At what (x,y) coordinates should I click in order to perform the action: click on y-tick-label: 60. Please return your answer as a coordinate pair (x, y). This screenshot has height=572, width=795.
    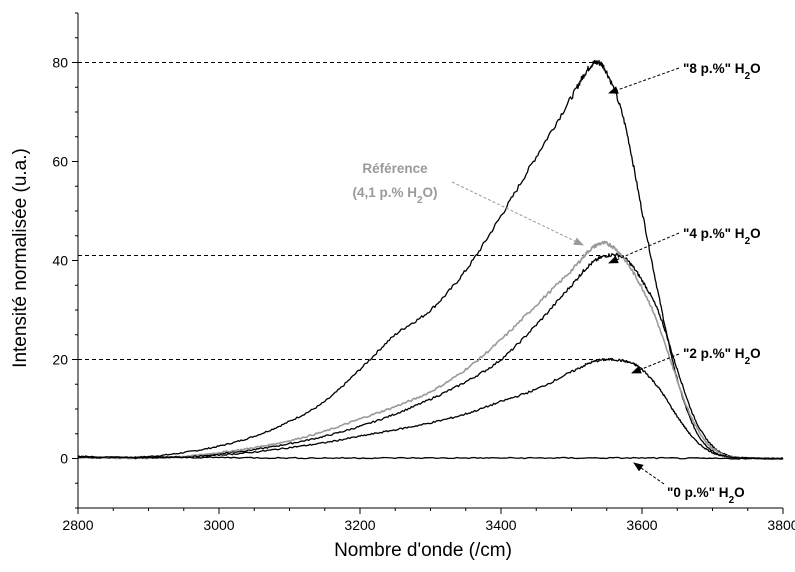
    Looking at the image, I should click on (60, 162).